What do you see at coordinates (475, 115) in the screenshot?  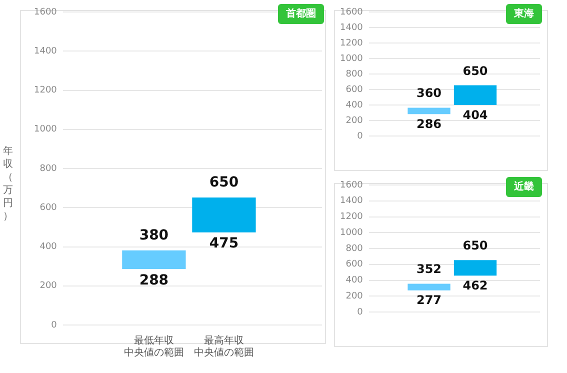 I see `annotation: 404` at bounding box center [475, 115].